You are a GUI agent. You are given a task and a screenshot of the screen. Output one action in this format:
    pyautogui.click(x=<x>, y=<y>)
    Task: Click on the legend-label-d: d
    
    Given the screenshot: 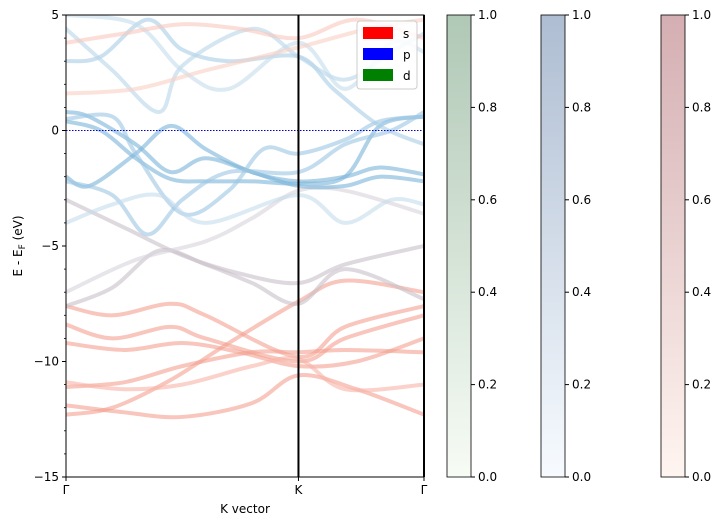 What is the action you would take?
    pyautogui.click(x=407, y=76)
    